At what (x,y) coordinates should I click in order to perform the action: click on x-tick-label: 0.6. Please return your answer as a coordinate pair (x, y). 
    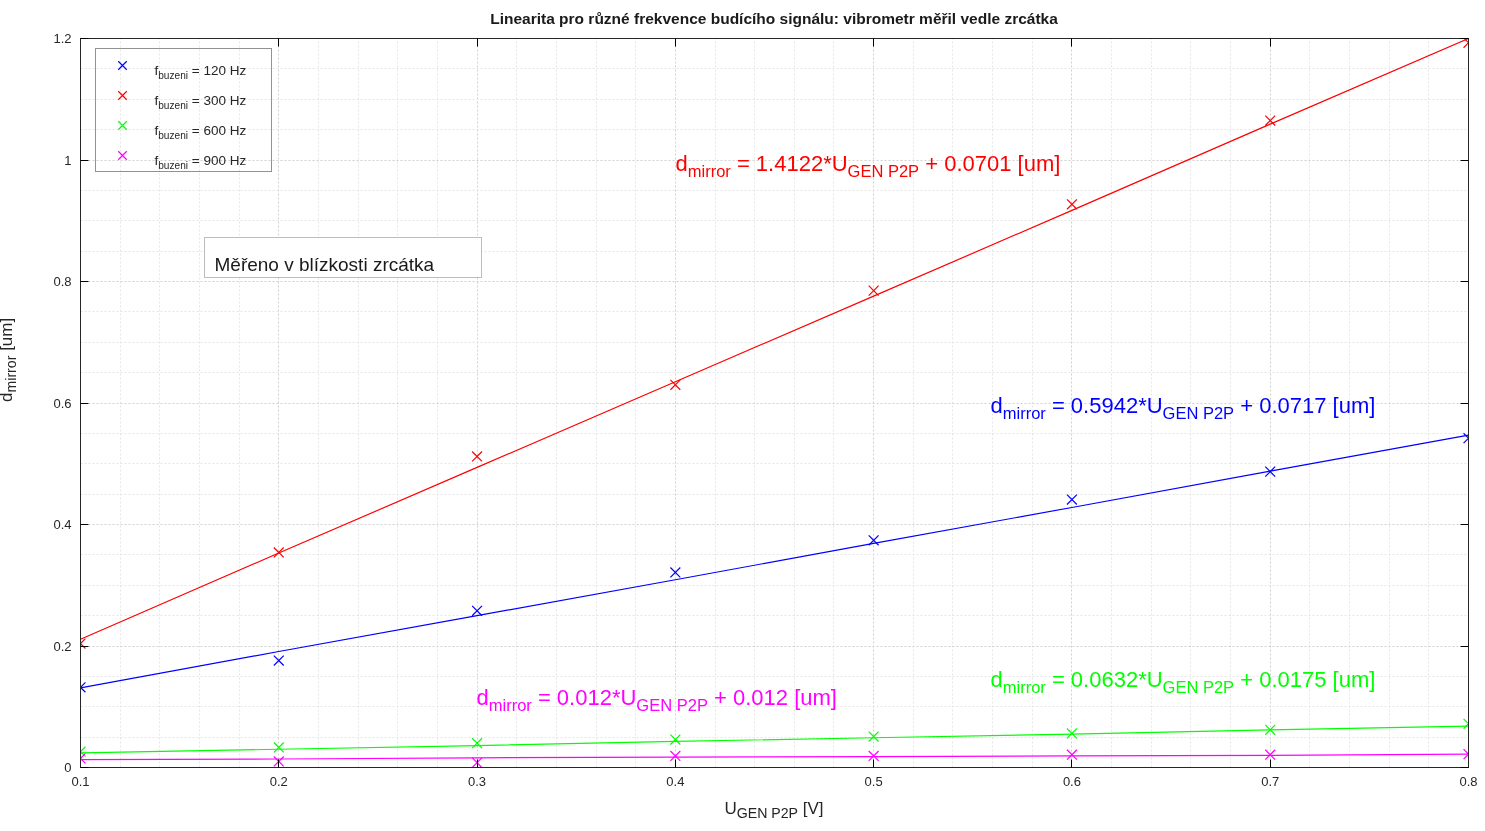
    Looking at the image, I should click on (1071, 781).